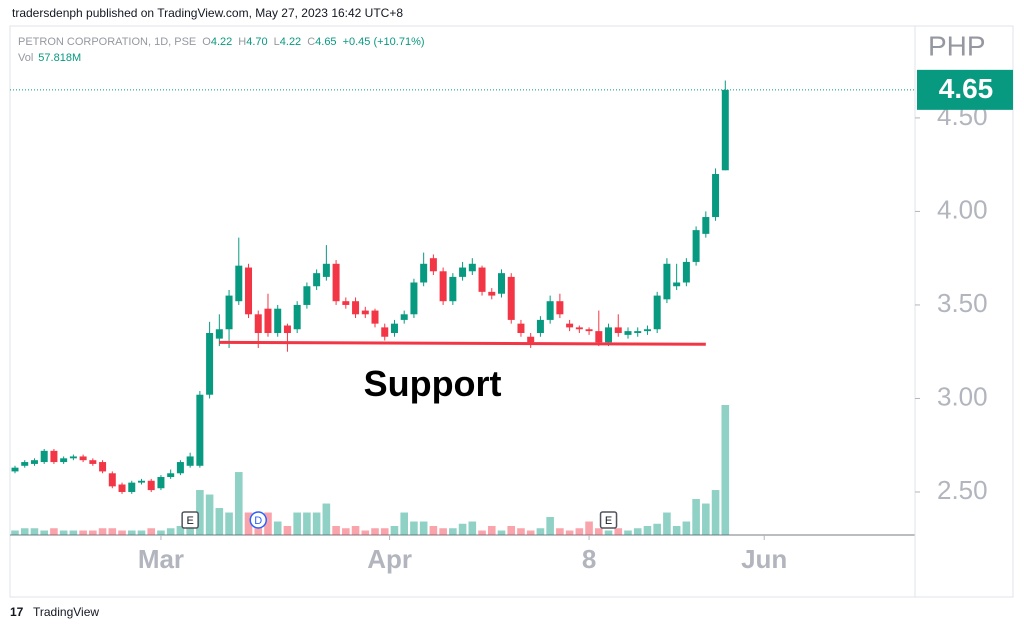  What do you see at coordinates (325, 42) in the screenshot?
I see `val: 4.65` at bounding box center [325, 42].